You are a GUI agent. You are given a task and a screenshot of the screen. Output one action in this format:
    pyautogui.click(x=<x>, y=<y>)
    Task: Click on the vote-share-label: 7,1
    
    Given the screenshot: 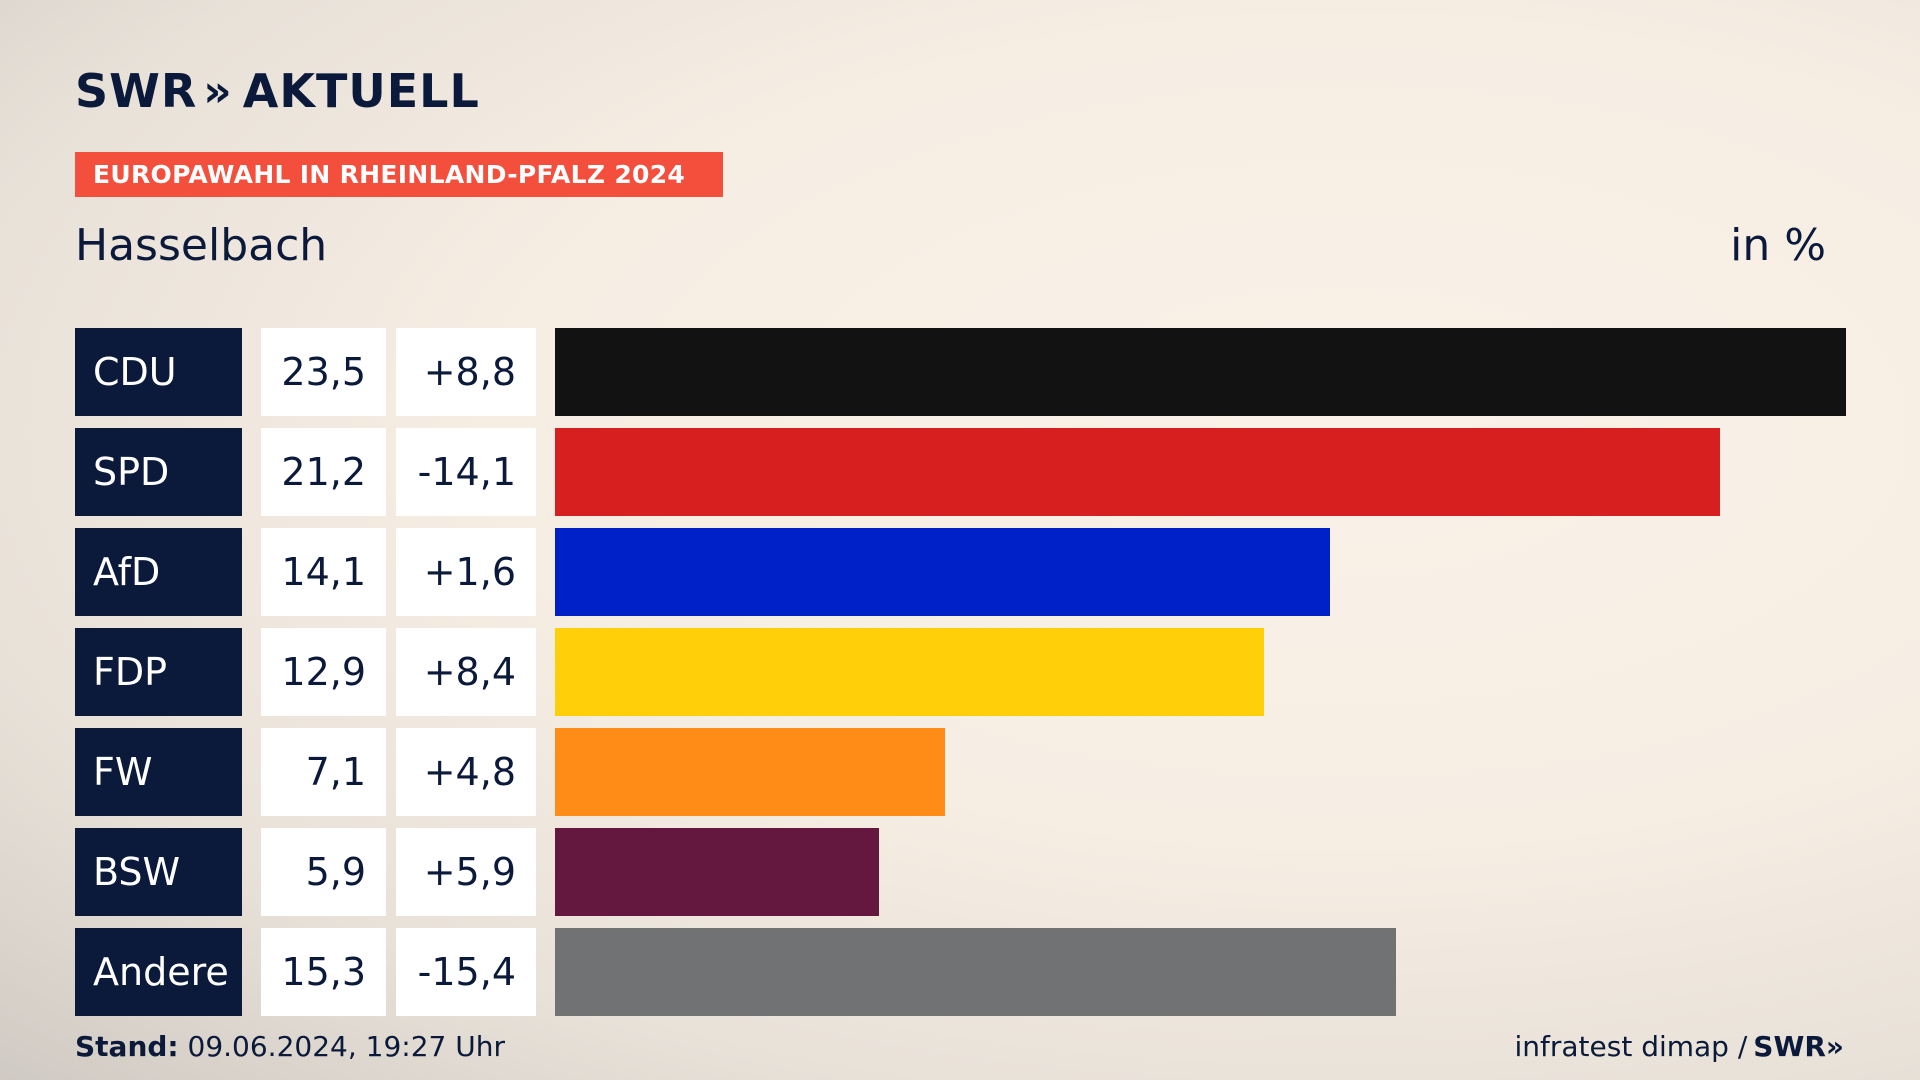 What is the action you would take?
    pyautogui.click(x=323, y=772)
    